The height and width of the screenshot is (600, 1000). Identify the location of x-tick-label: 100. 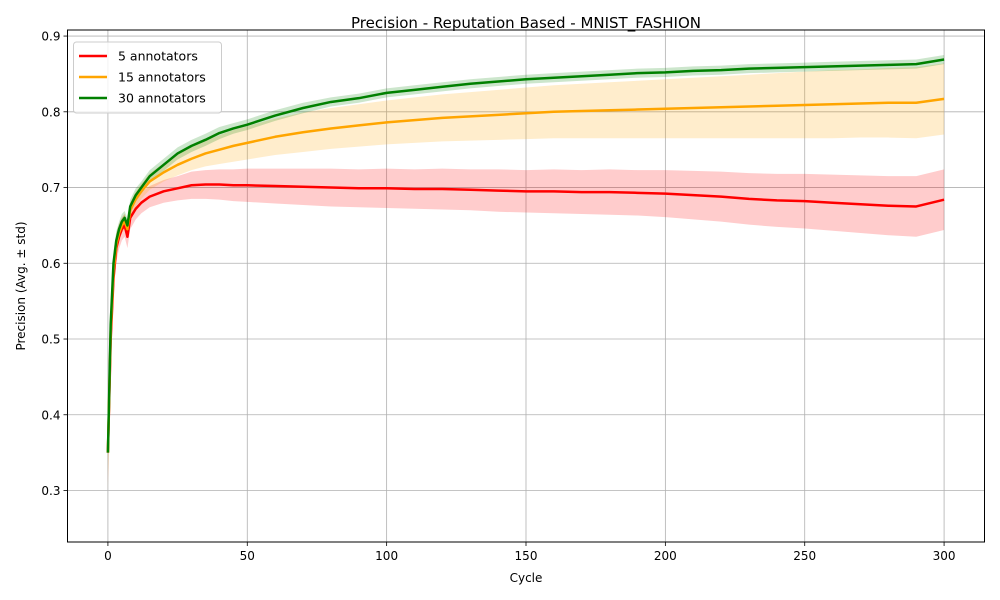
(386, 556).